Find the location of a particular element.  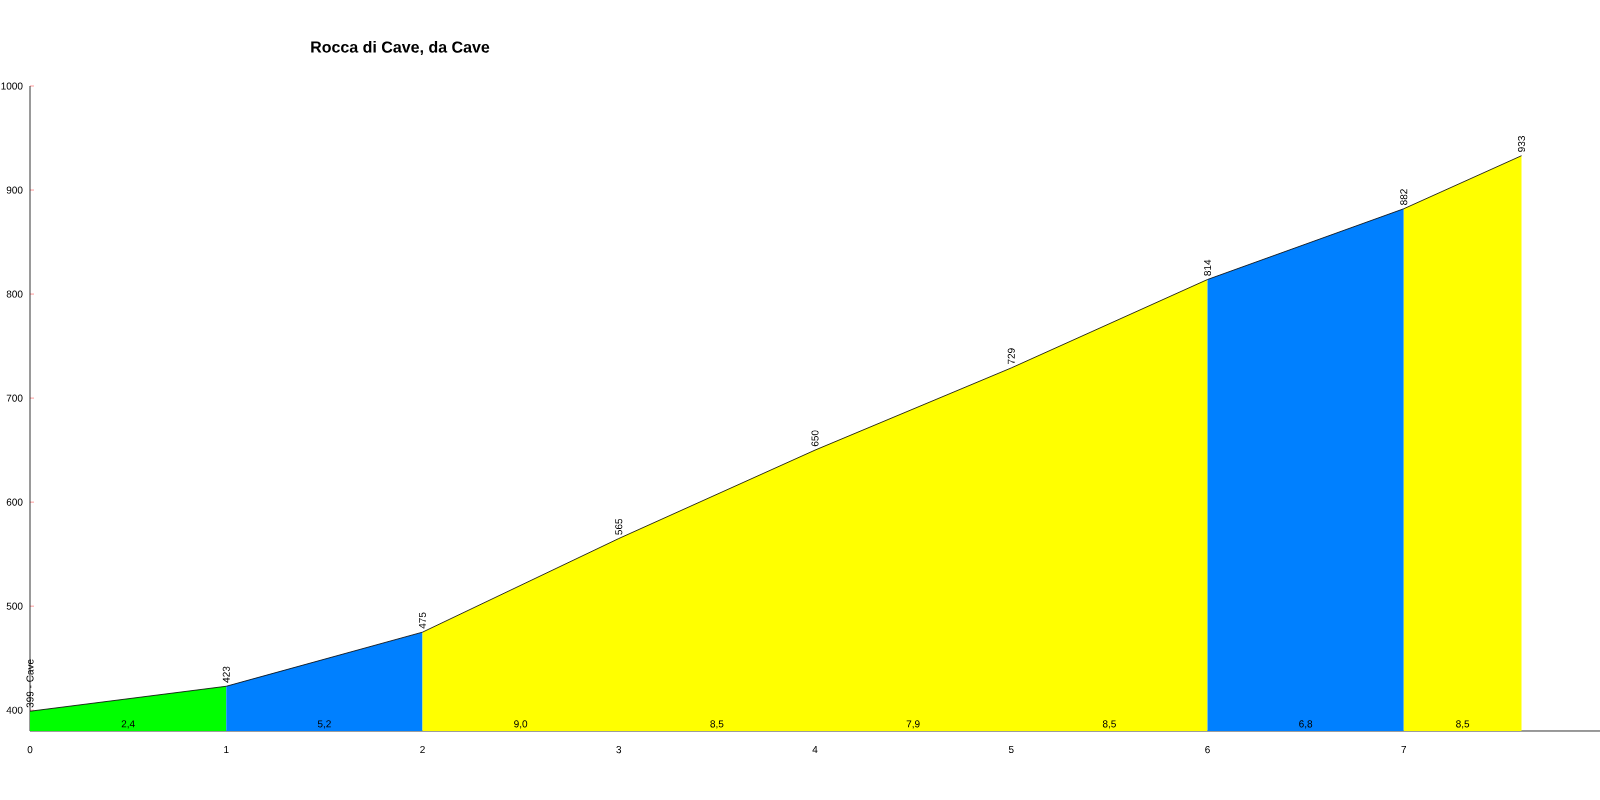

chart-title: Rocca di Cave, da Cave is located at coordinates (400, 48).